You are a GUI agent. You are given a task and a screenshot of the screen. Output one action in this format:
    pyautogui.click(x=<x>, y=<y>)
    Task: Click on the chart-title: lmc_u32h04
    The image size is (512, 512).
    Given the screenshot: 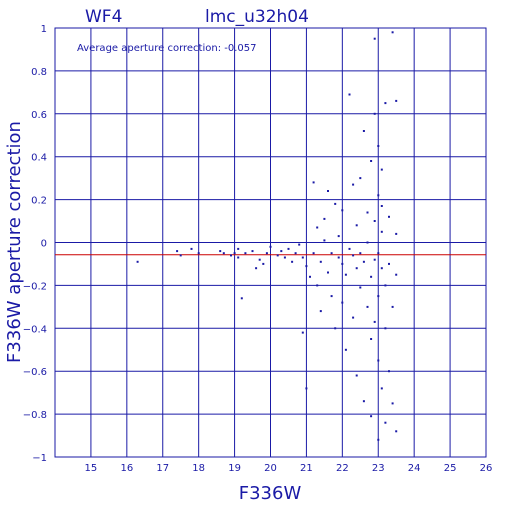 What is the action you would take?
    pyautogui.click(x=257, y=17)
    